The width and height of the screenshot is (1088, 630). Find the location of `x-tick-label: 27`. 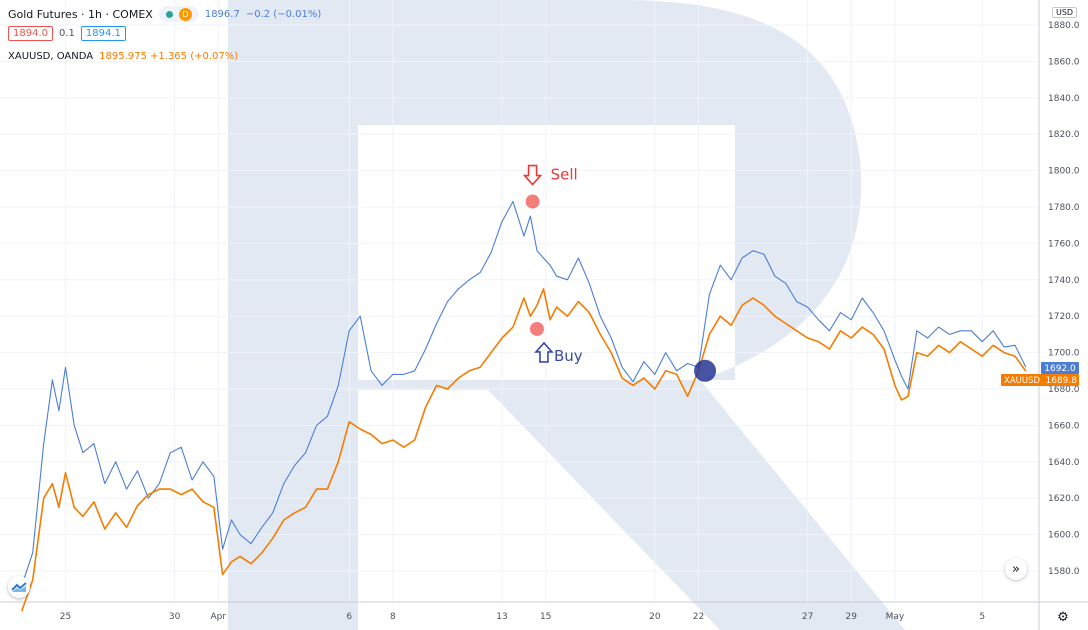

x-tick-label: 27 is located at coordinates (807, 617).